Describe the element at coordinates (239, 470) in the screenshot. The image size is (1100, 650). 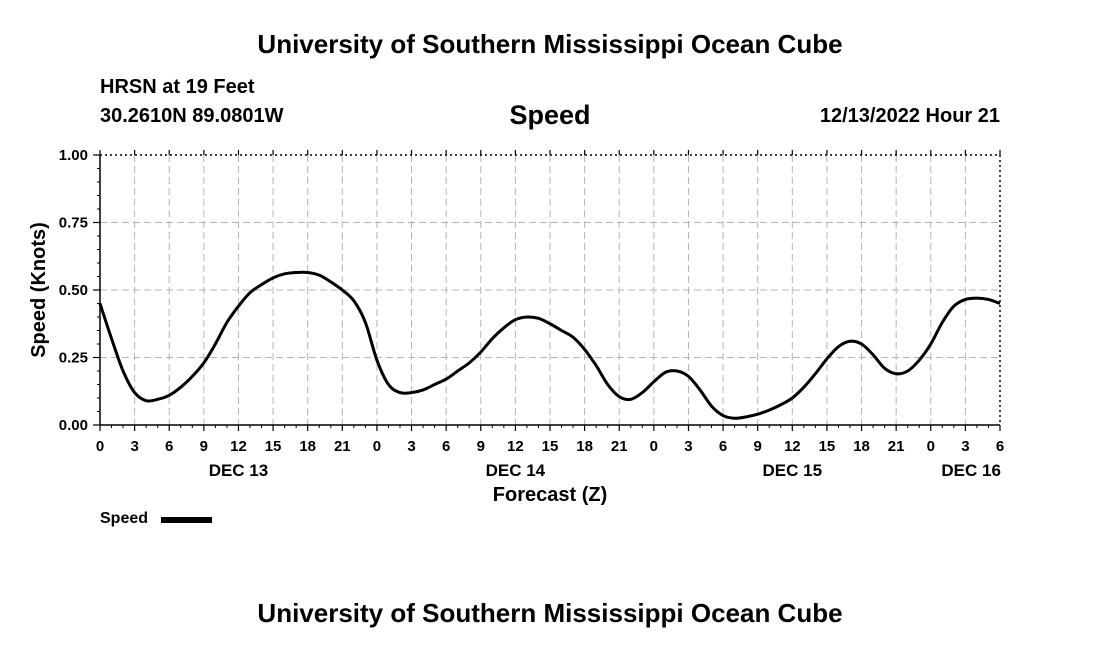
I see `day-label: DEC 13` at that location.